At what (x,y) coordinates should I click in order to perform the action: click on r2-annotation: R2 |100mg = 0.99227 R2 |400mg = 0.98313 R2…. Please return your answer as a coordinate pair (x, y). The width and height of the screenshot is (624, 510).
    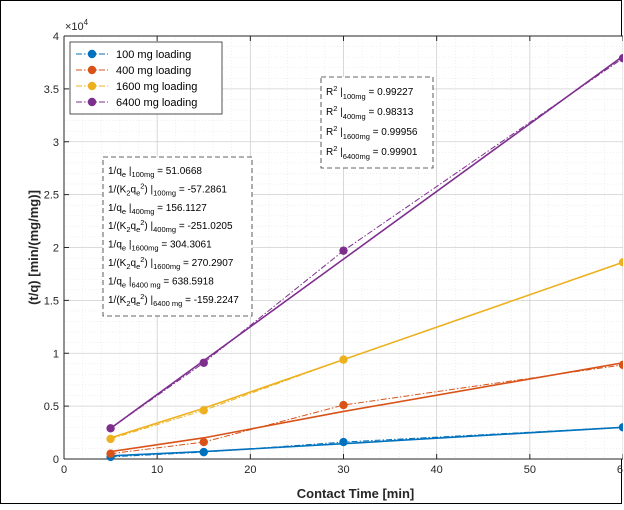
    Looking at the image, I should click on (377, 122).